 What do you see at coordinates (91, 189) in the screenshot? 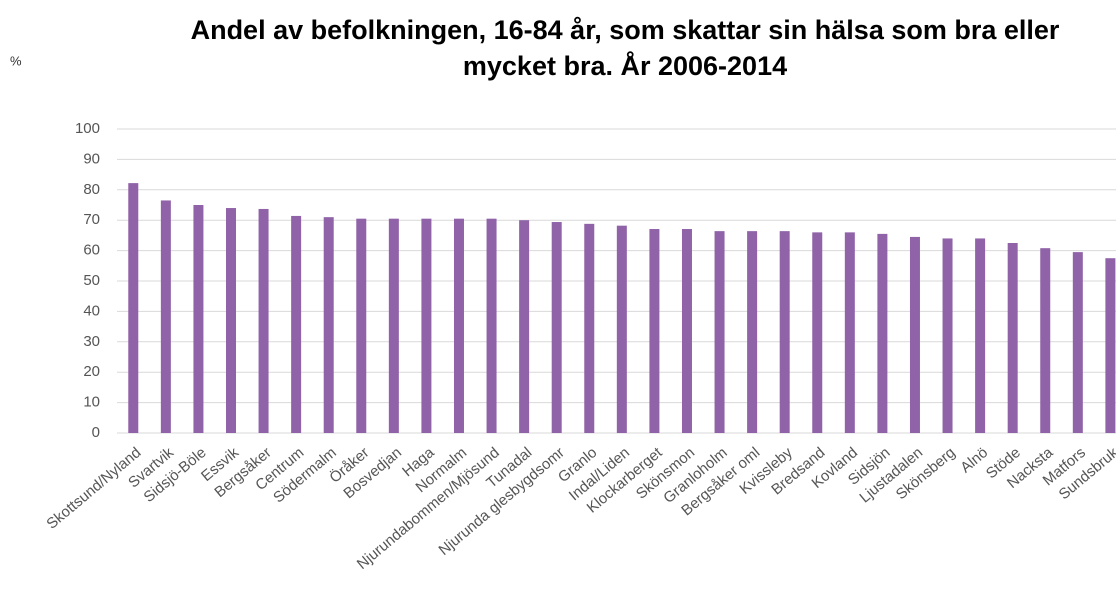
I see `y-tick-label: 80` at bounding box center [91, 189].